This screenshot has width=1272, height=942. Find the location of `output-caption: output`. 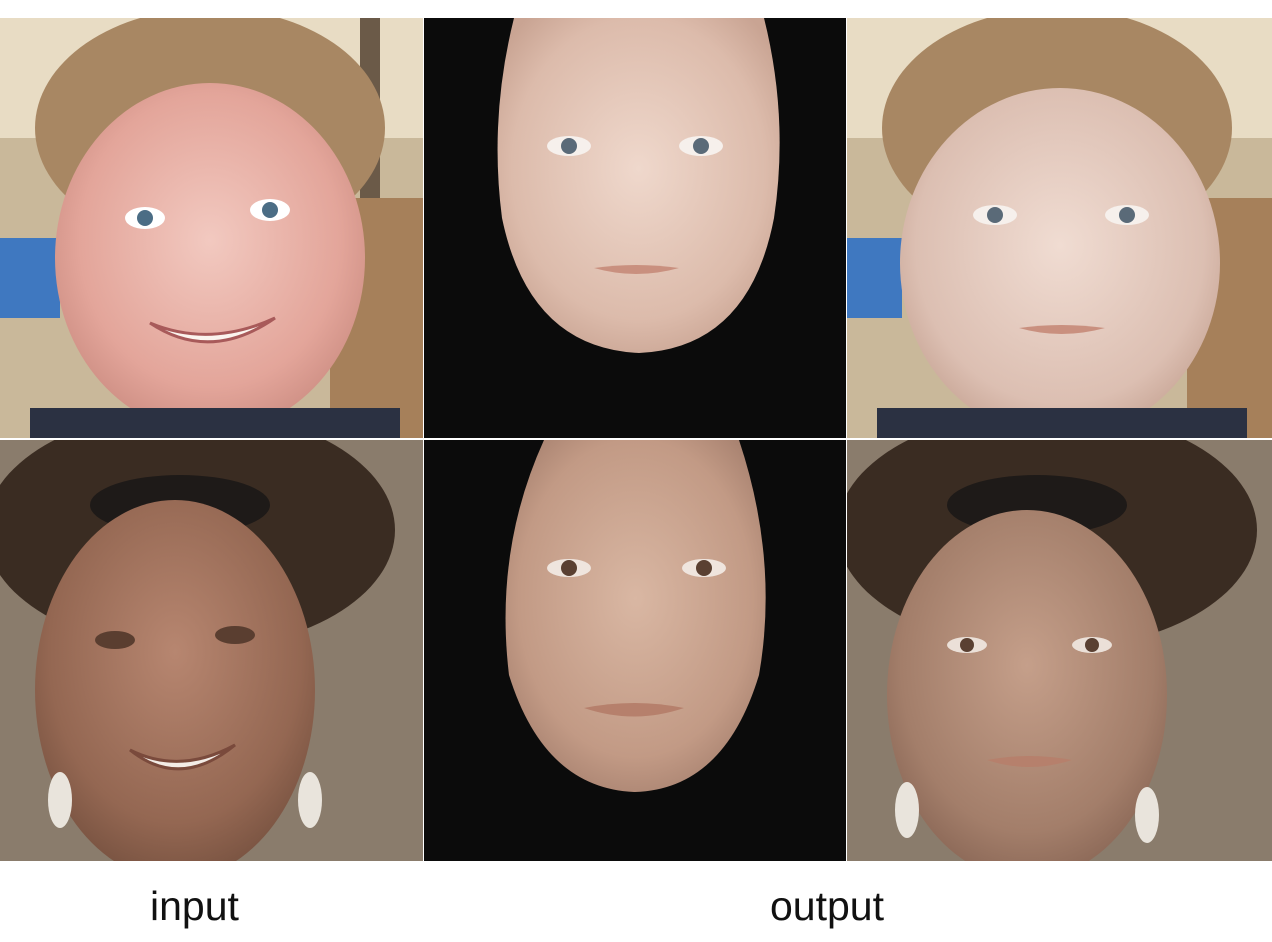

output-caption: output is located at coordinates (827, 906).